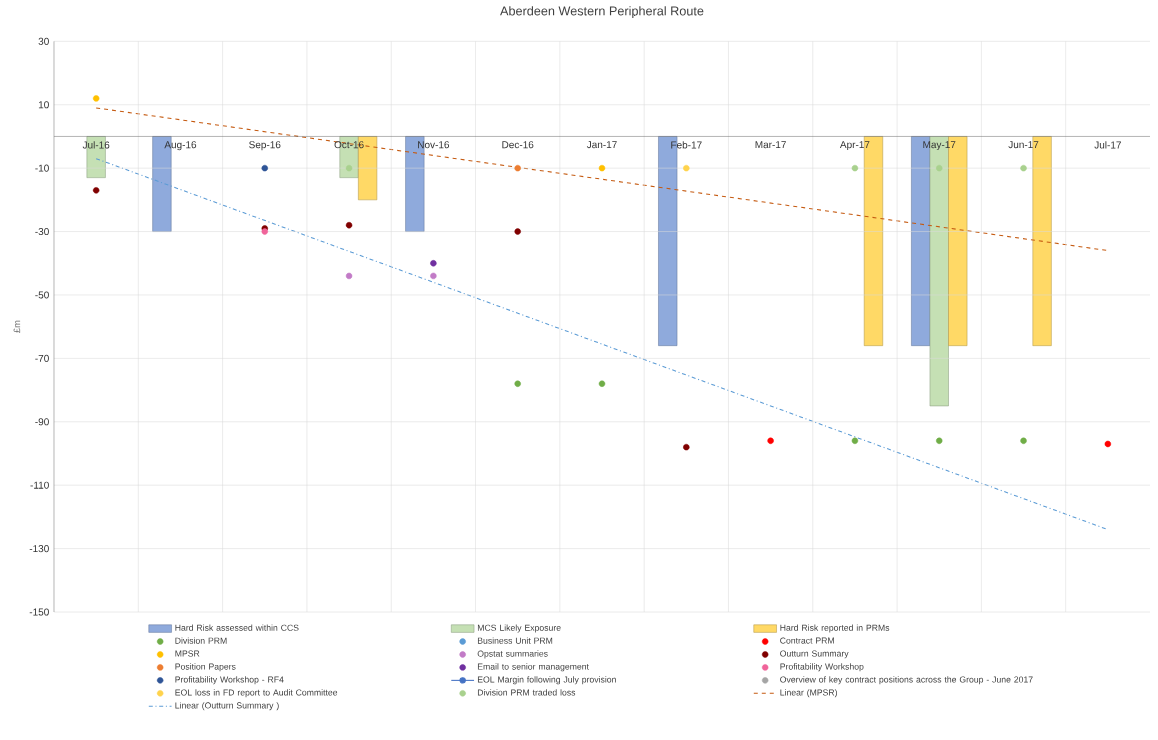 The image size is (1158, 740). Describe the element at coordinates (227, 706) in the screenshot. I see `legend-label: Linear (Outturn Summary )` at that location.